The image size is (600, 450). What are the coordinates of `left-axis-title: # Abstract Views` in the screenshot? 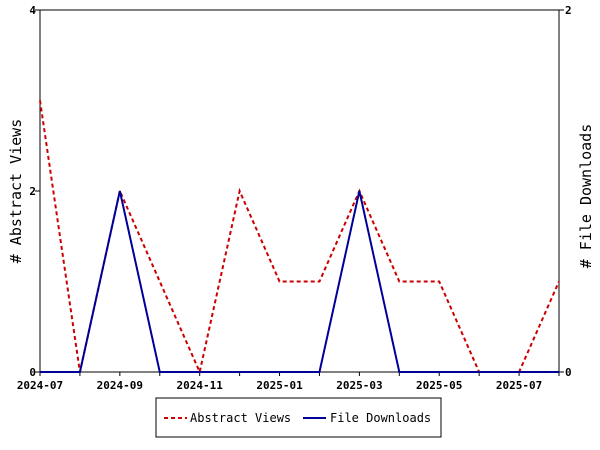 It's located at (16, 191).